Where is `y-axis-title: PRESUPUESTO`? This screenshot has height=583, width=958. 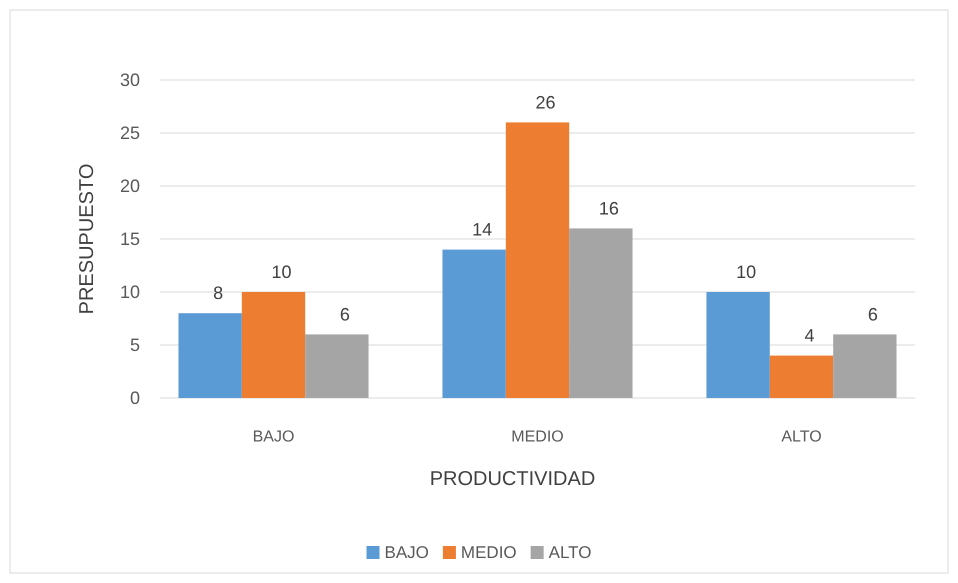 y-axis-title: PRESUPUESTO is located at coordinates (87, 239).